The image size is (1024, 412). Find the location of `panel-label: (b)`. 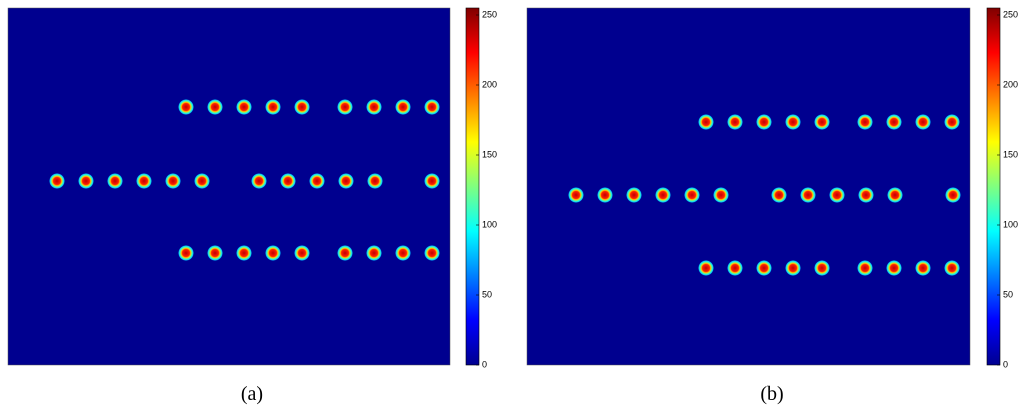

panel-label: (b) is located at coordinates (771, 394).